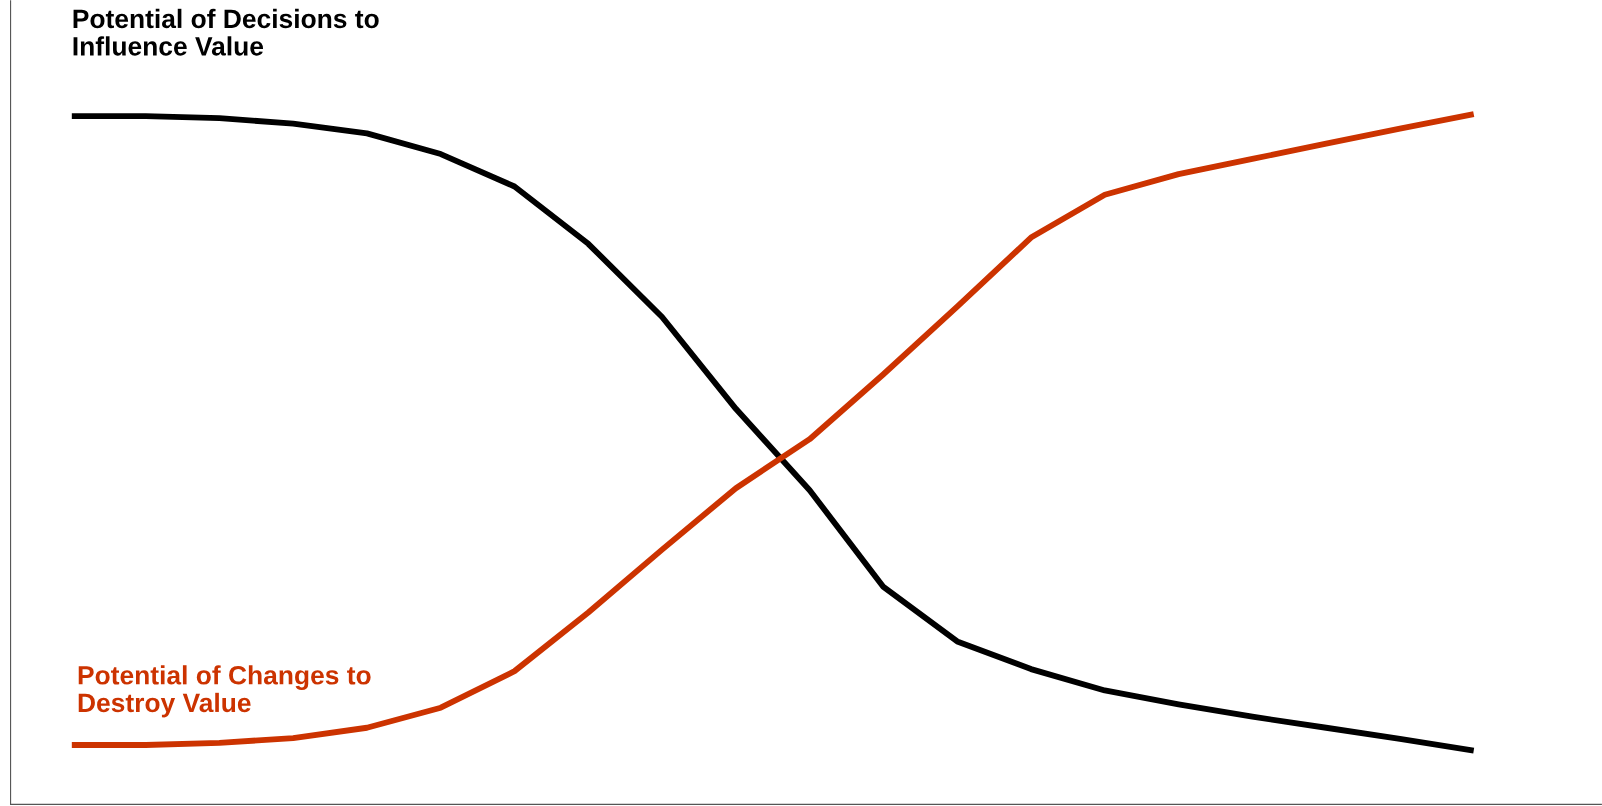 The image size is (1602, 806). What do you see at coordinates (224, 691) in the screenshot?
I see `series-label: Potential of Changes to Destroy Value` at bounding box center [224, 691].